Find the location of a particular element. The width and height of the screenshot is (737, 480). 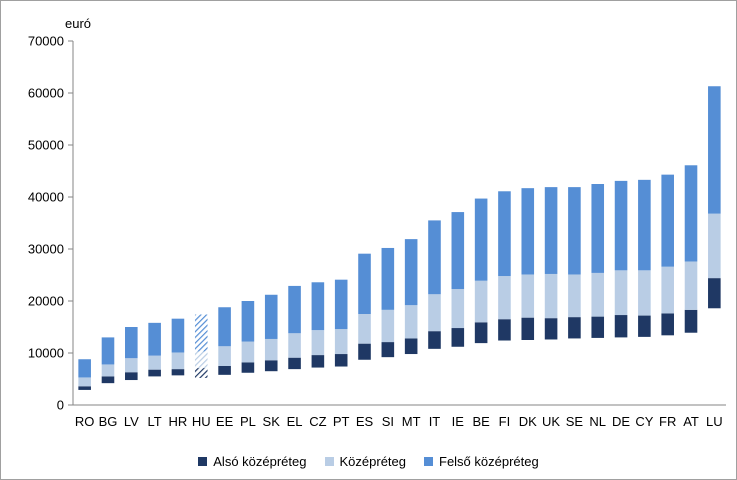

y-tick-label: 60000 is located at coordinates (46, 93).